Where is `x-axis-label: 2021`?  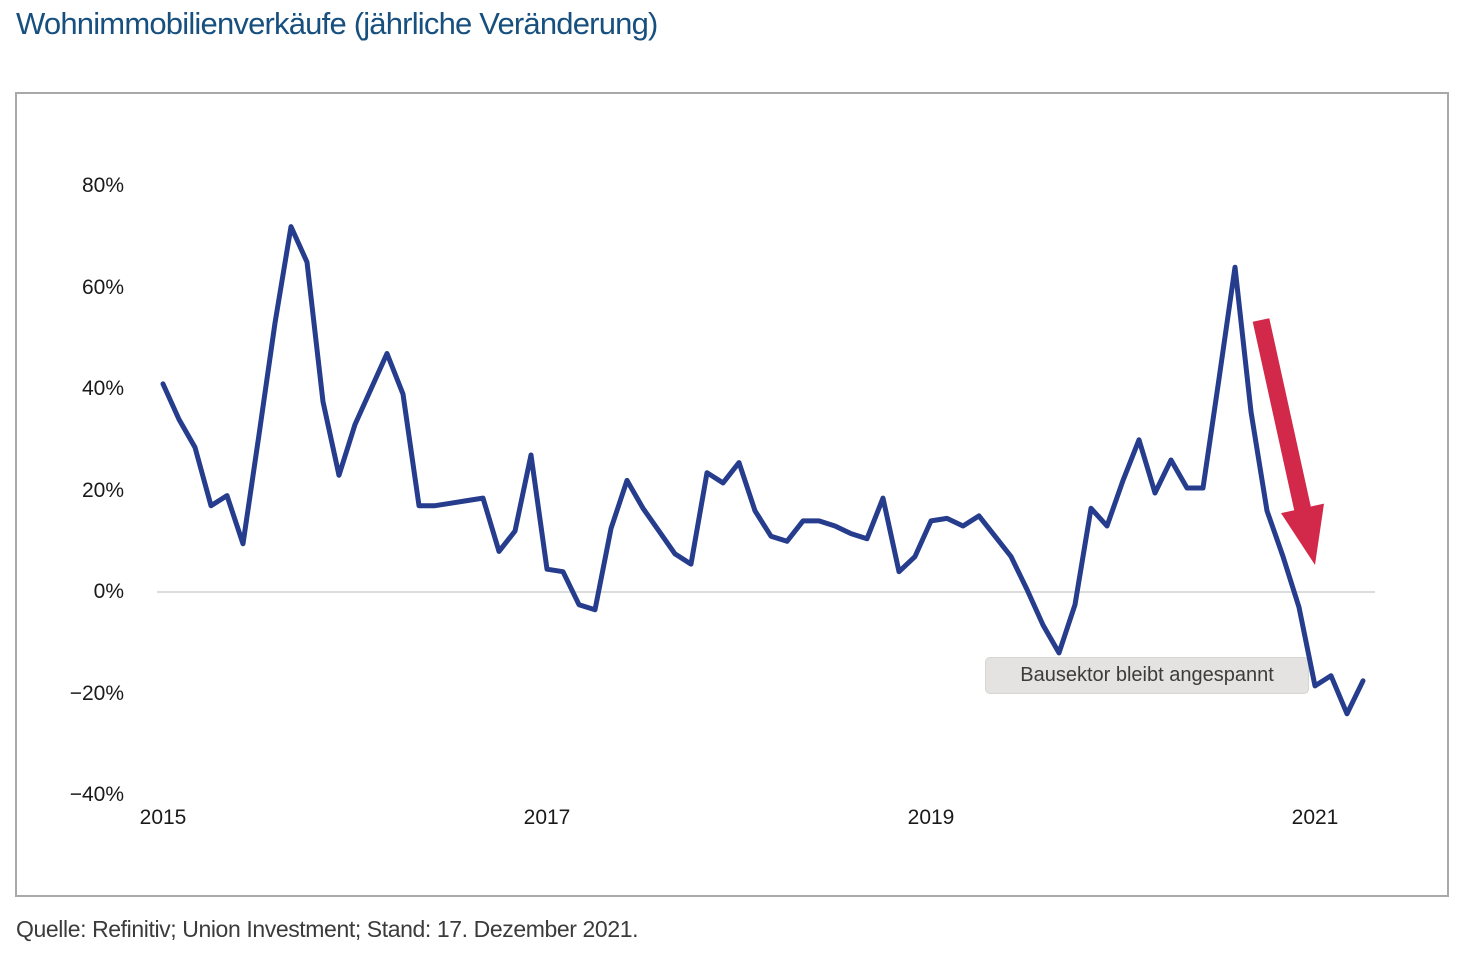
x-axis-label: 2021 is located at coordinates (1315, 817).